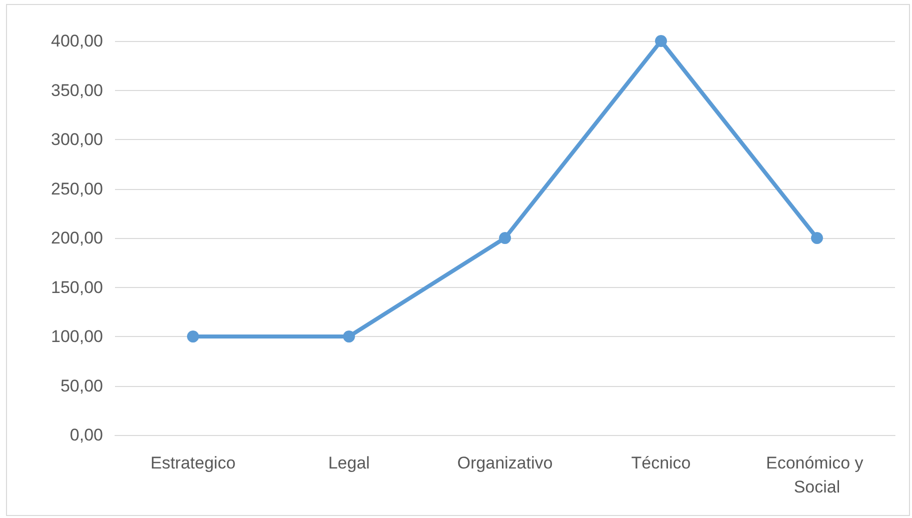  What do you see at coordinates (193, 463) in the screenshot?
I see `x-tick-label: Estrategico` at bounding box center [193, 463].